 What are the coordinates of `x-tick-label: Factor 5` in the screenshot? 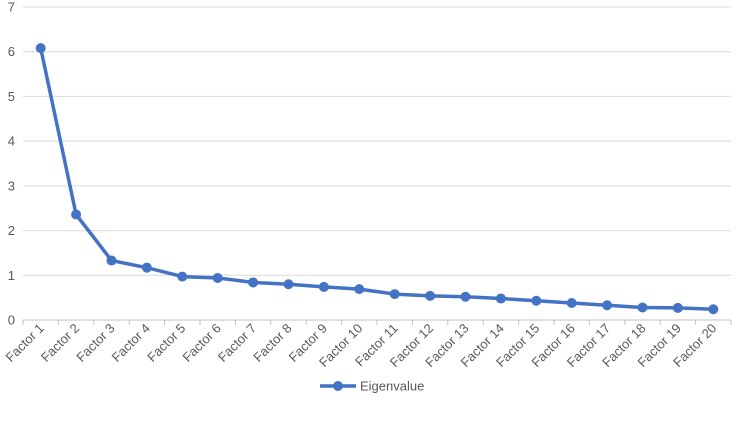 It's located at (166, 343).